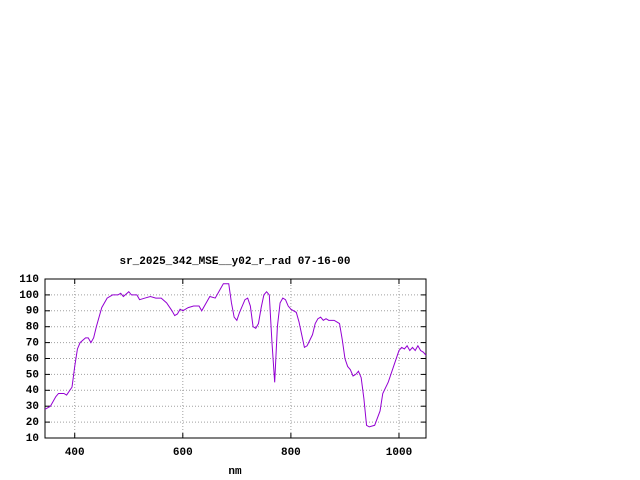 The image size is (640, 480). I want to click on y-tick-label: 20, so click(32, 423).